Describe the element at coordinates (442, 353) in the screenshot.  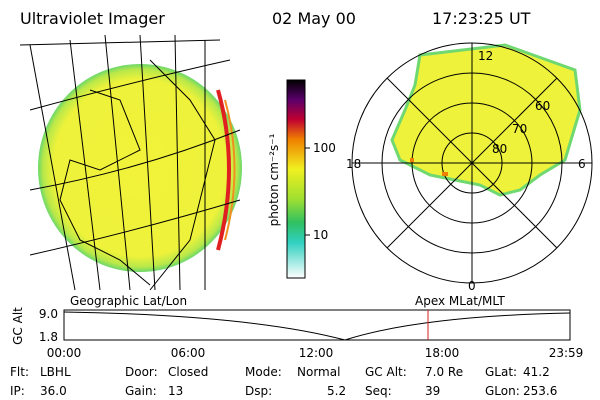
I see `timeline-xtick: 18:00` at that location.